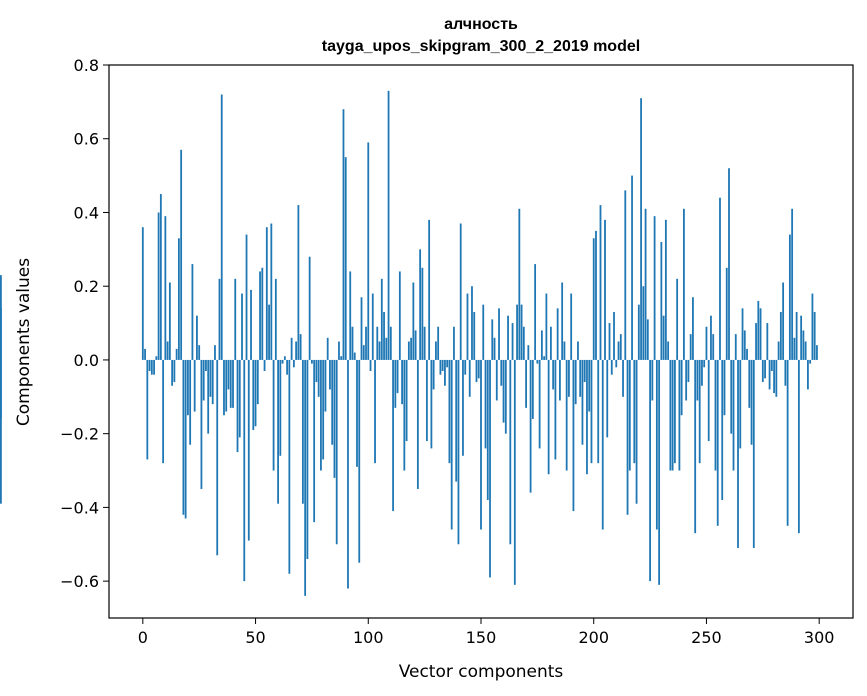  Describe the element at coordinates (86, 360) in the screenshot. I see `y-tick-label: 0.0` at that location.